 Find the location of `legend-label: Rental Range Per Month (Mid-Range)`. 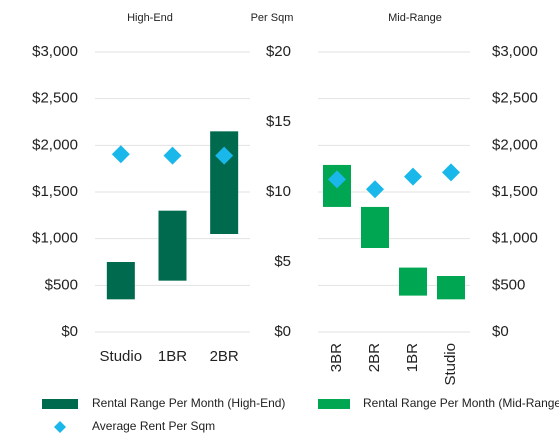

legend-label: Rental Range Per Month (Mid-Range) is located at coordinates (461, 403).